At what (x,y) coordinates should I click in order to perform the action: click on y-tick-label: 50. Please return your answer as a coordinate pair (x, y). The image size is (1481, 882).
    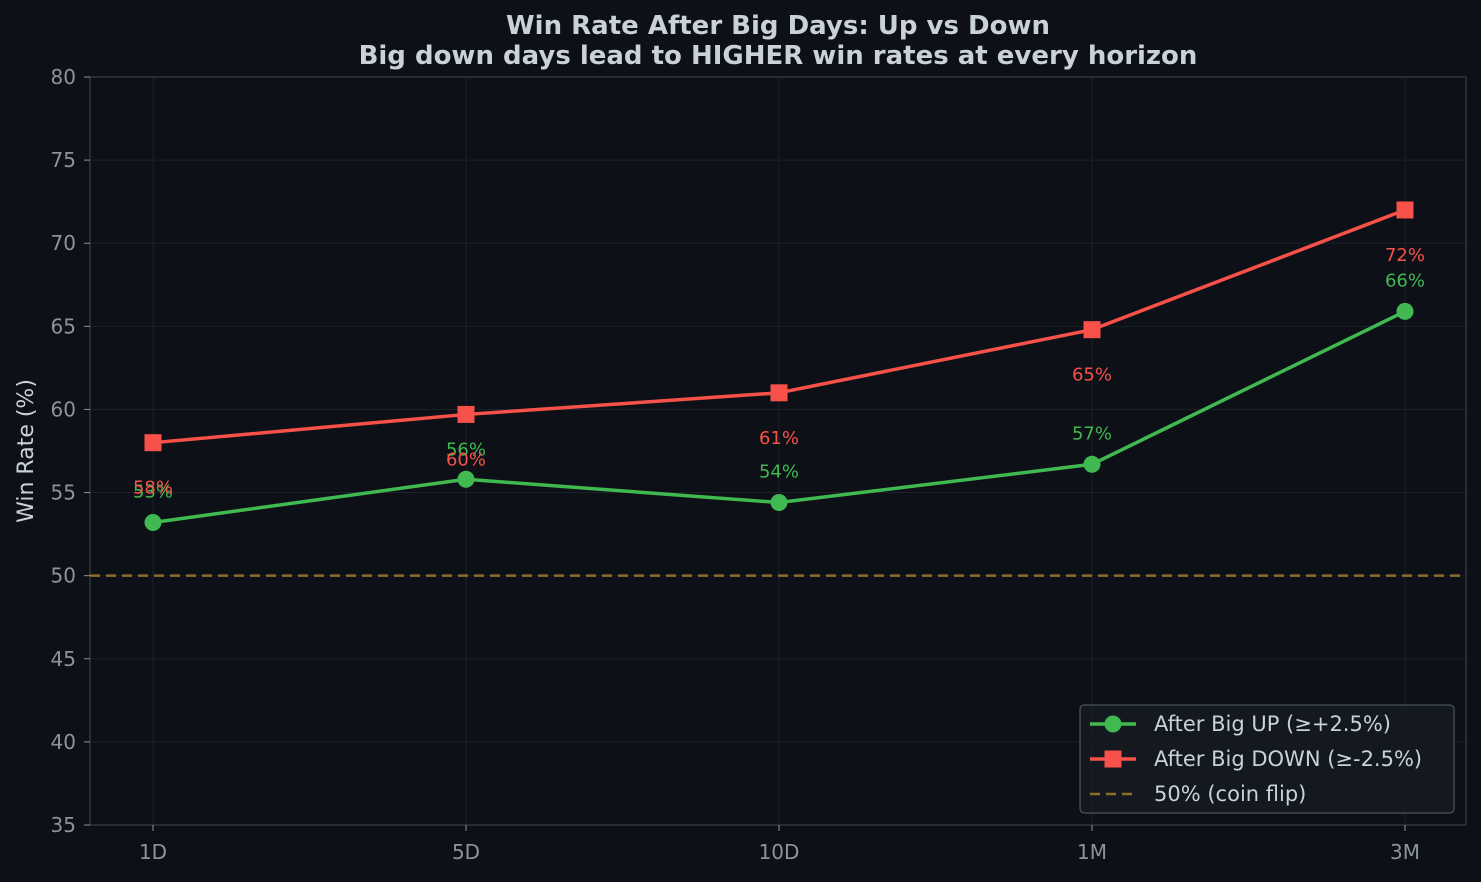
    Looking at the image, I should click on (63, 576).